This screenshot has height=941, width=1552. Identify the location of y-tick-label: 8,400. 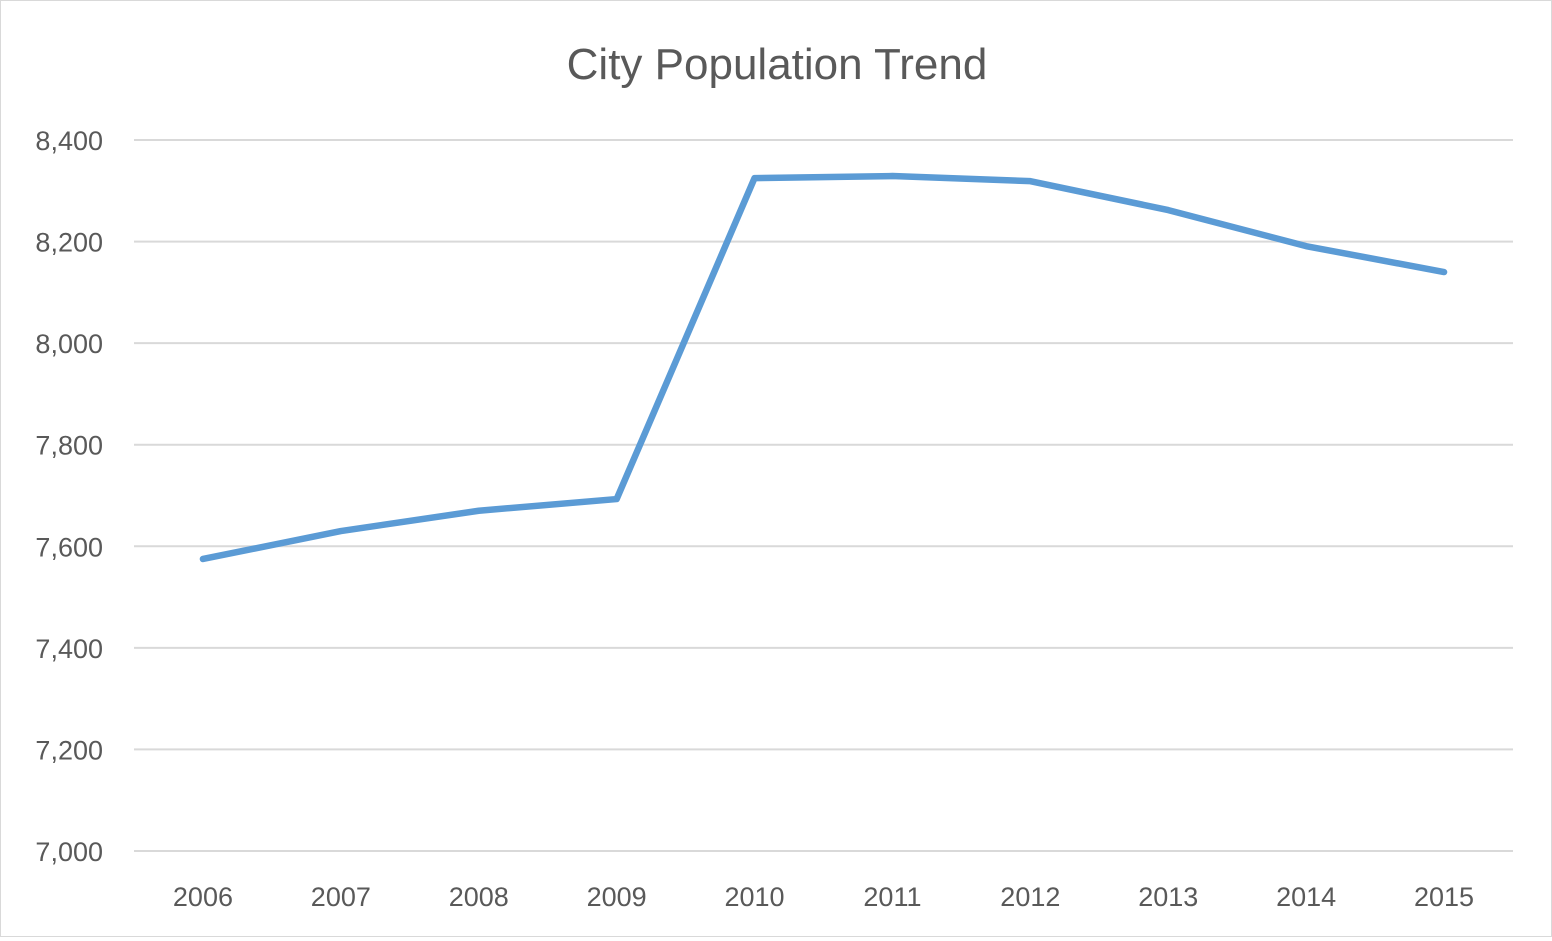
(69, 141).